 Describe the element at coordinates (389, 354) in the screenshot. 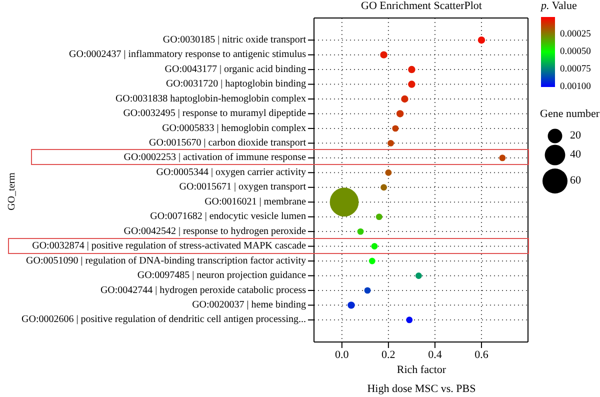

I see `x-tick-label: 0.2` at that location.